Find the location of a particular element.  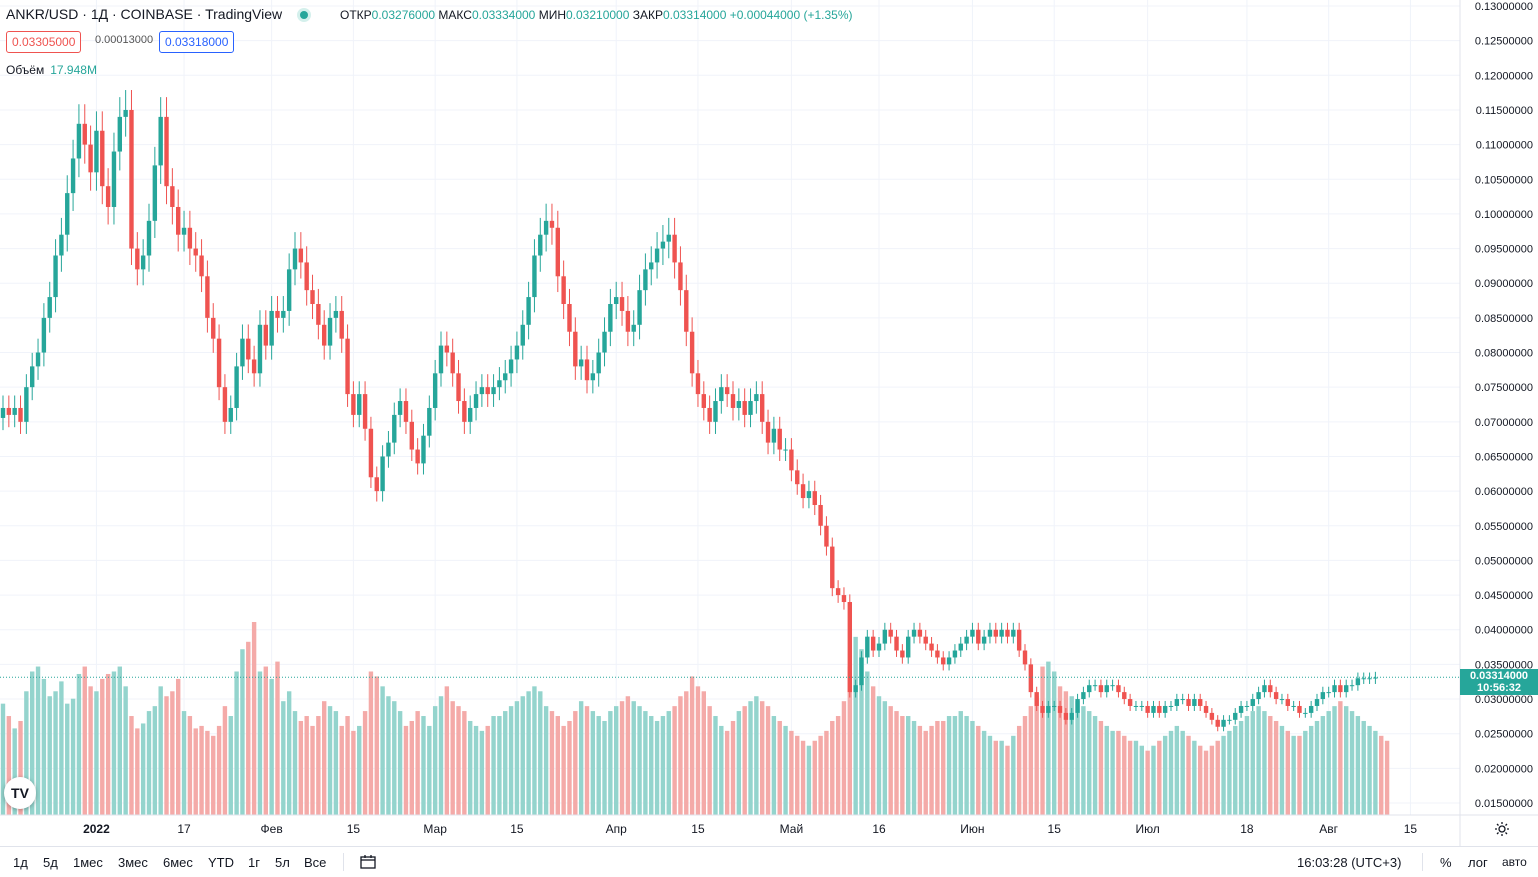

price-tick-label: 0.02500000 is located at coordinates (1504, 735).